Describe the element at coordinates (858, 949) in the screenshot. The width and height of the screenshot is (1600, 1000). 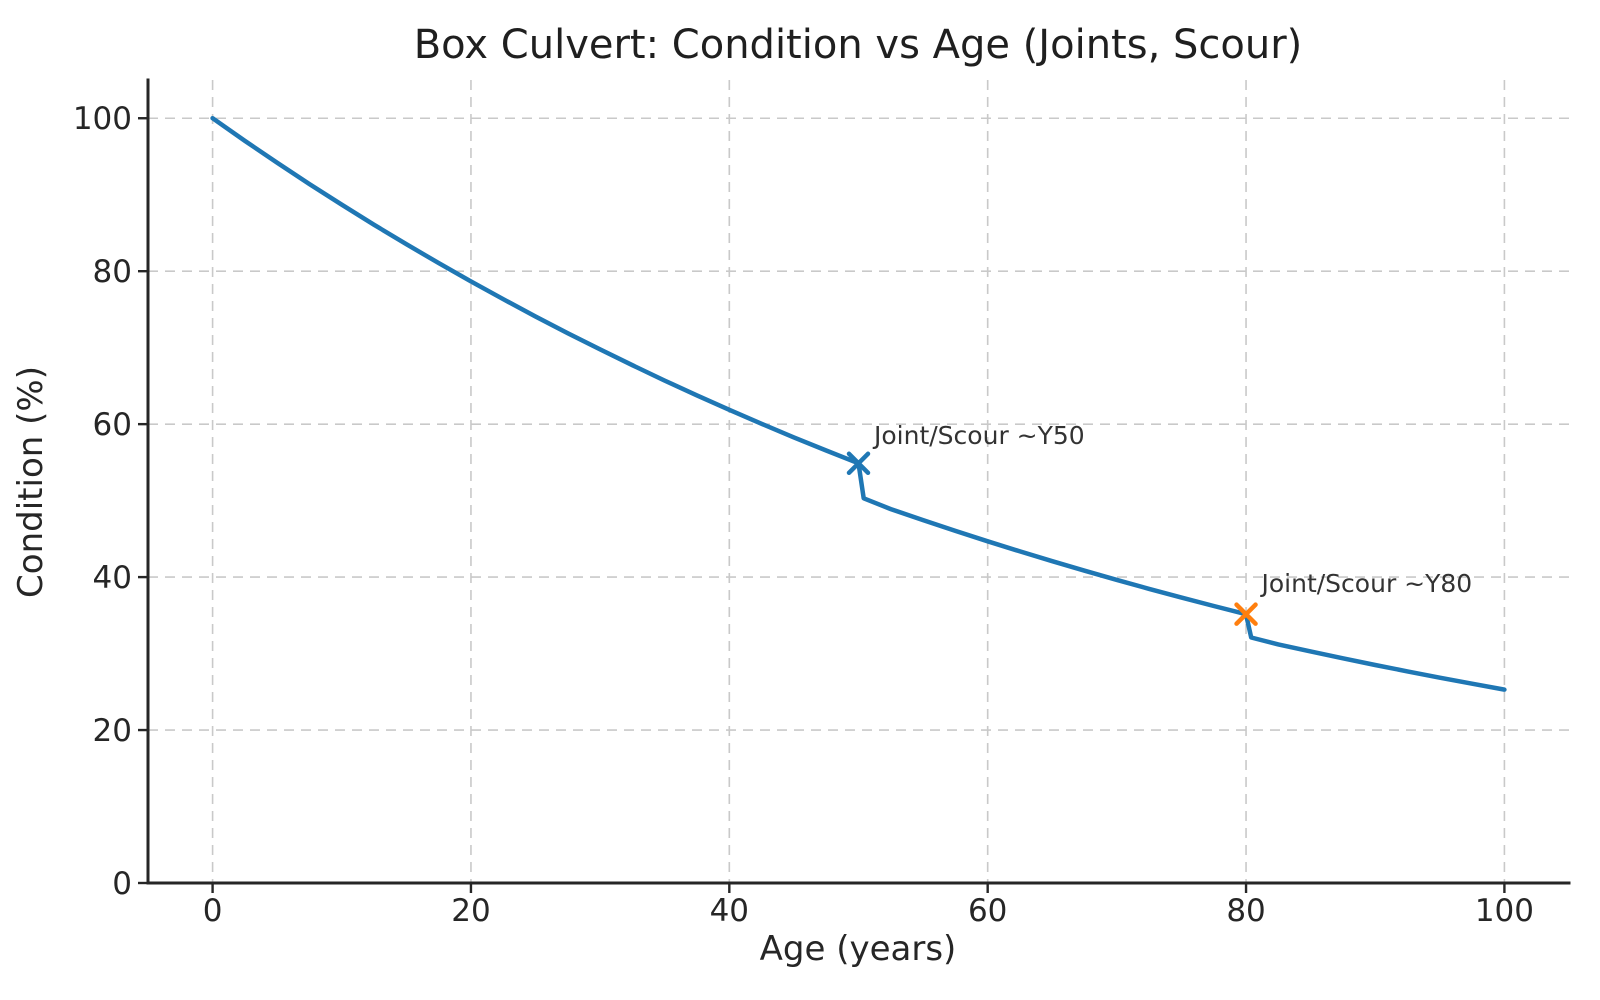
I see `x-axis-label: Age (years)` at that location.